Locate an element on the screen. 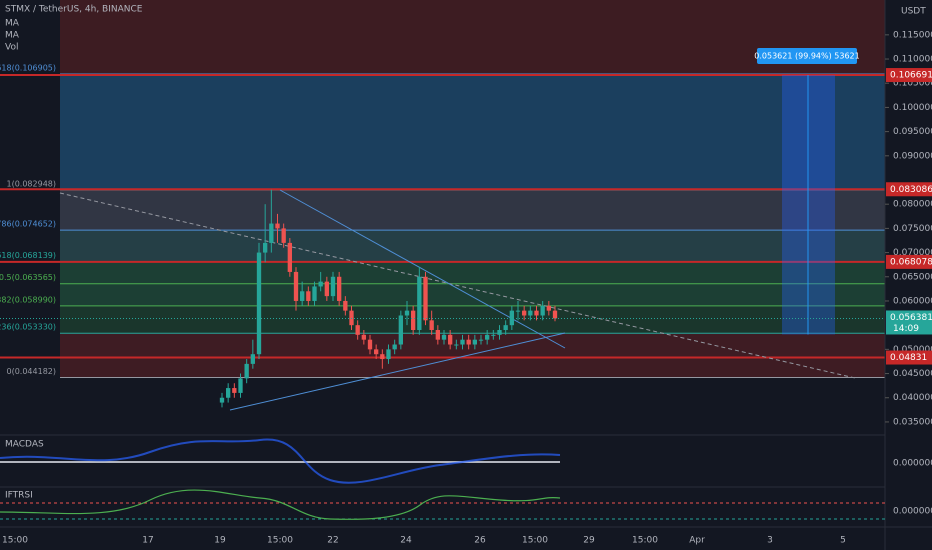 The width and height of the screenshot is (932, 550). x-tick-label: 3 is located at coordinates (770, 541).